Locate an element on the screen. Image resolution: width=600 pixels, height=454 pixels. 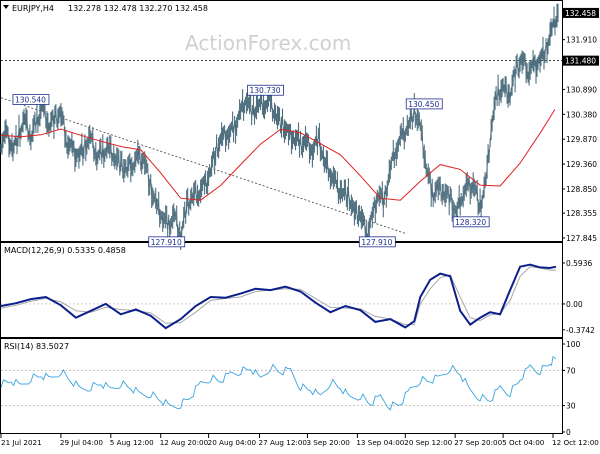
x-axis-tick-label: 12 Aug 20:00 is located at coordinates (184, 442).